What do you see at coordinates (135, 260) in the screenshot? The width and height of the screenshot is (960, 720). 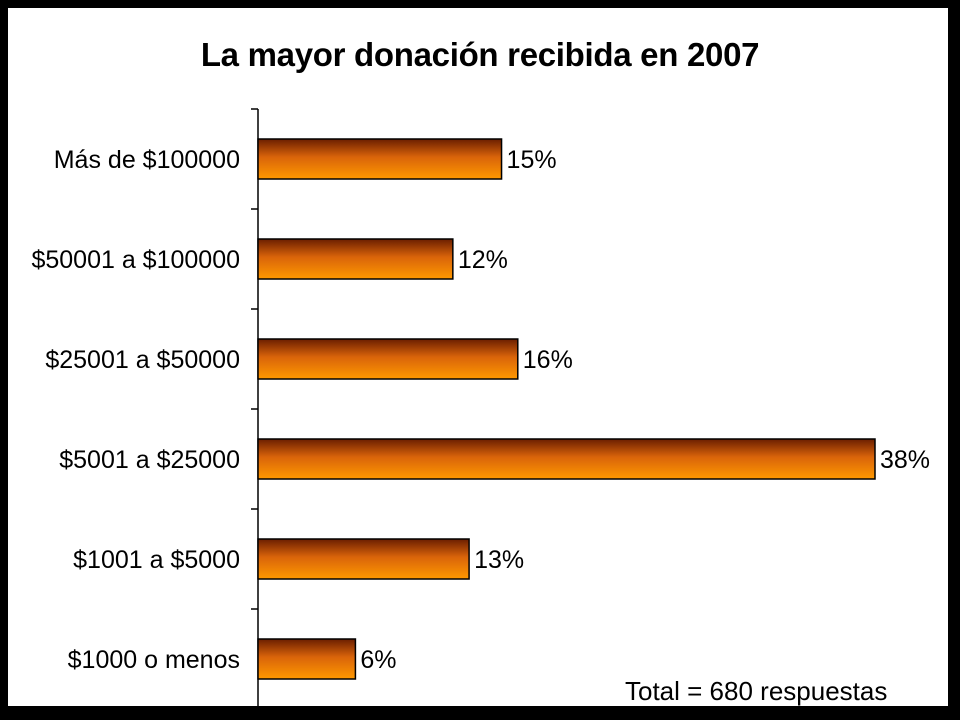 I see `category-label: $50001 a $100000` at bounding box center [135, 260].